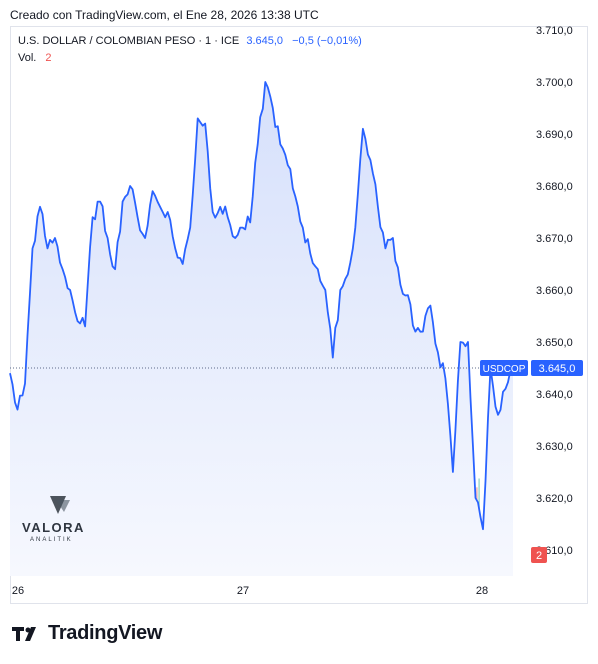 This screenshot has height=664, width=598. I want to click on price-tag-label: 3.645,0, so click(557, 369).